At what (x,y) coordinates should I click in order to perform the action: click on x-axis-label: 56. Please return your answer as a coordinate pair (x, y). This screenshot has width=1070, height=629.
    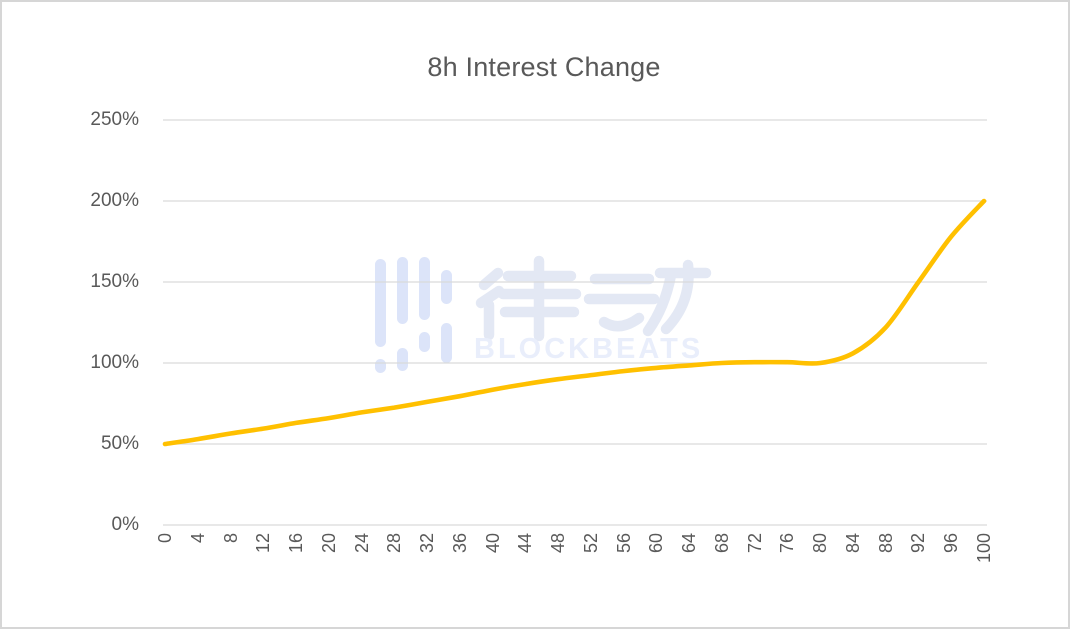
    Looking at the image, I should click on (623, 543).